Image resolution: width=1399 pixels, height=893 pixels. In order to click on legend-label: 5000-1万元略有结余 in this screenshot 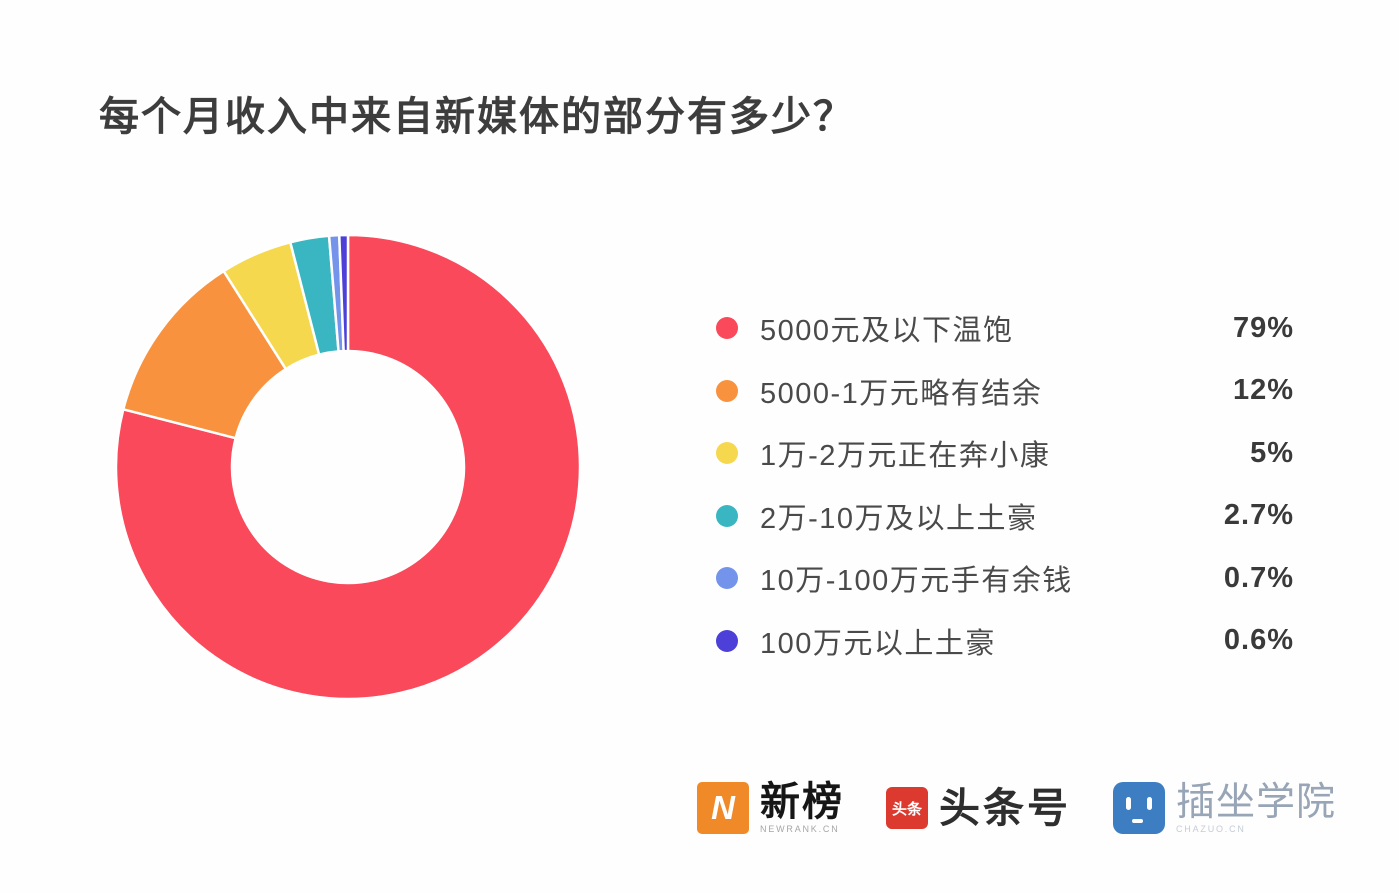, I will do `click(901, 393)`.